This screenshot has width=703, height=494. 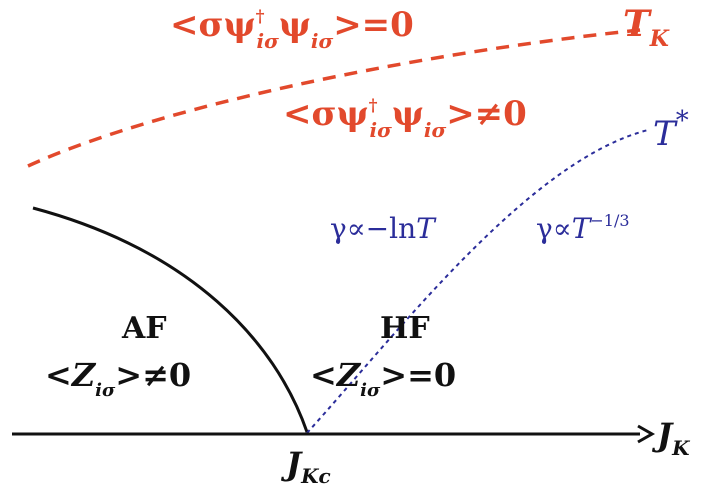 What do you see at coordinates (405, 328) in the screenshot?
I see `label-hf-phase: HF` at bounding box center [405, 328].